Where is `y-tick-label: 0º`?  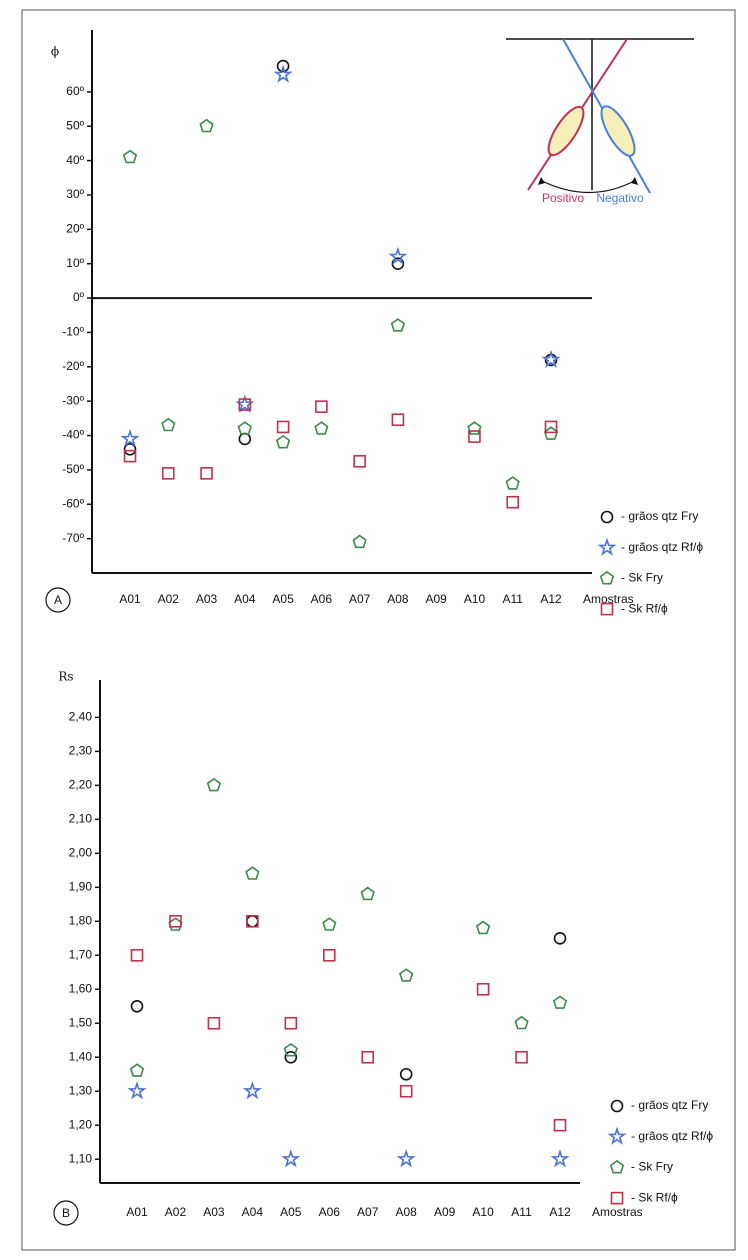
y-tick-label: 0º is located at coordinates (79, 297).